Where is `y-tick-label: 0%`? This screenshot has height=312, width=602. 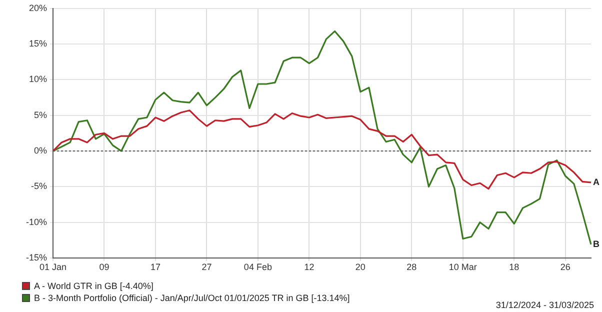 y-tick-label: 0% is located at coordinates (40, 151).